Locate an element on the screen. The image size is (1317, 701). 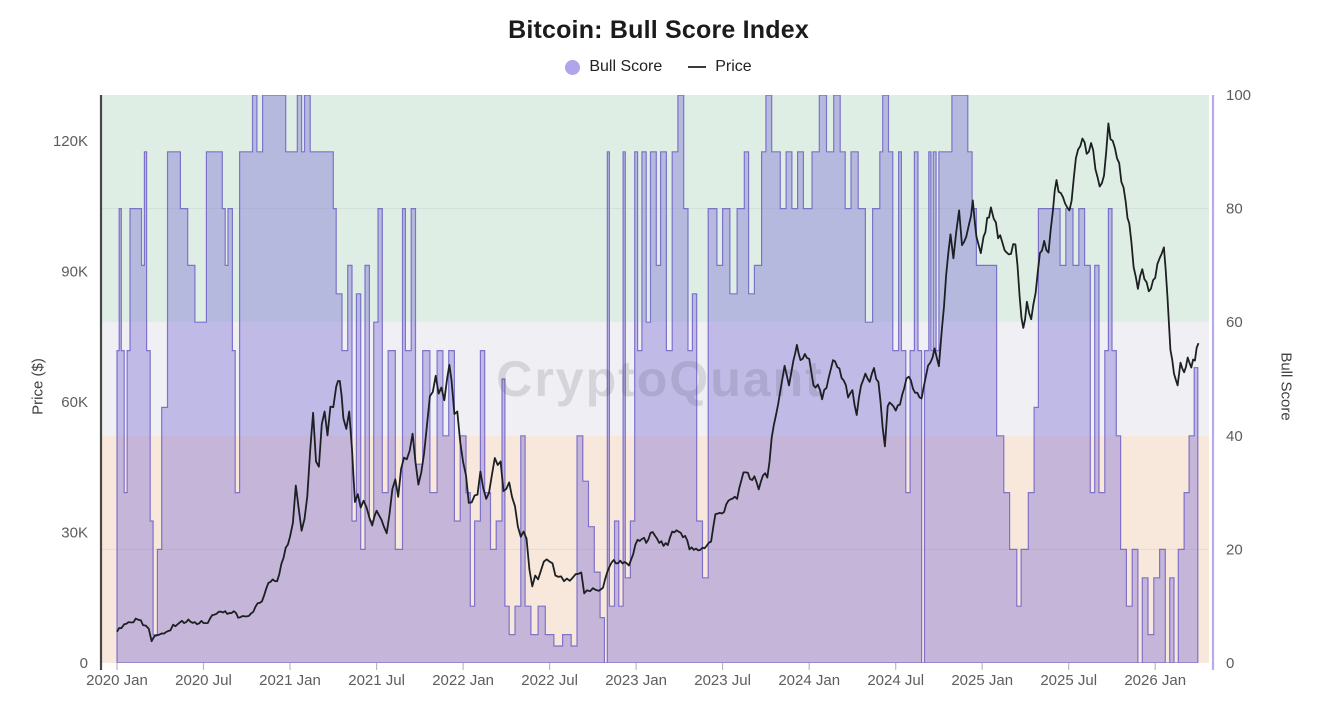
x-tick-label: 2023 Jul is located at coordinates (722, 680).